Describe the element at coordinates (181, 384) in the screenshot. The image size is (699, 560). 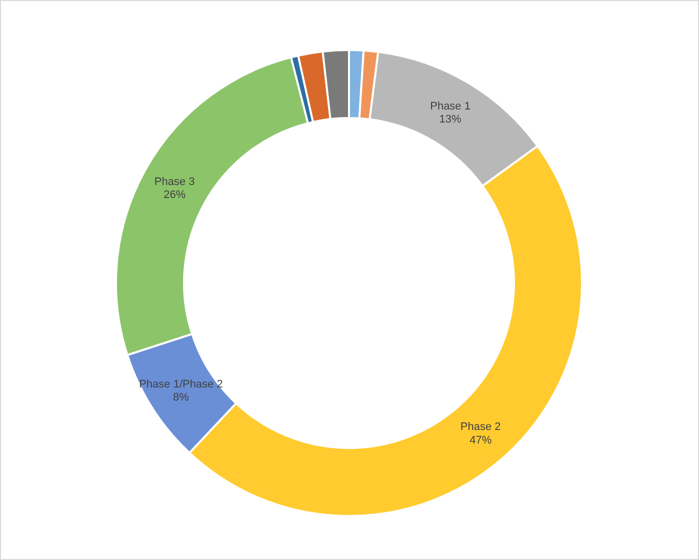
I see `slice-label: Phase 1/Phase 2` at that location.